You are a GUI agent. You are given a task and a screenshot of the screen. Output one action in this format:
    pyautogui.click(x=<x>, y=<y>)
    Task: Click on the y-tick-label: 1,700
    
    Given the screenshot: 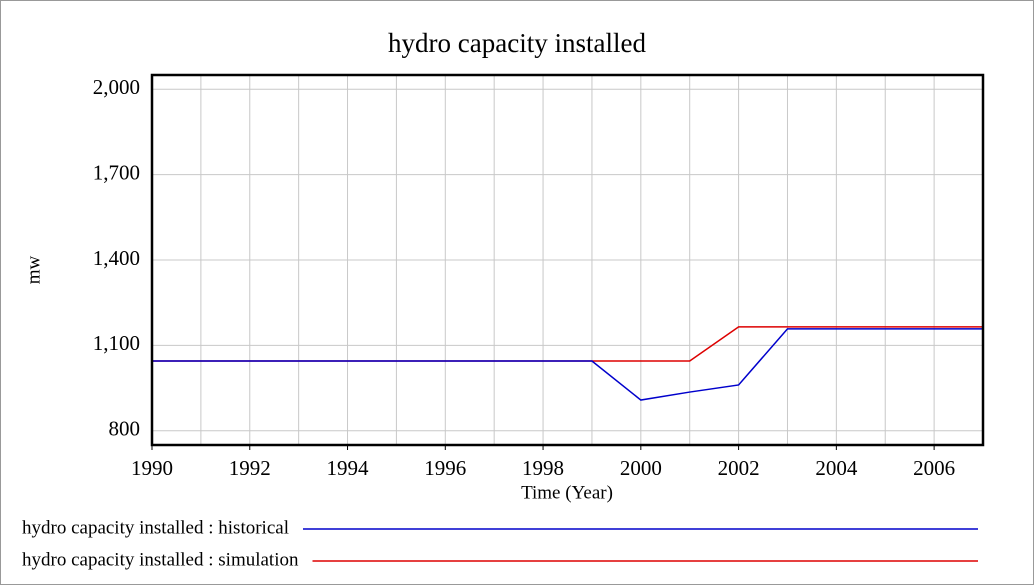 What is the action you would take?
    pyautogui.click(x=116, y=172)
    